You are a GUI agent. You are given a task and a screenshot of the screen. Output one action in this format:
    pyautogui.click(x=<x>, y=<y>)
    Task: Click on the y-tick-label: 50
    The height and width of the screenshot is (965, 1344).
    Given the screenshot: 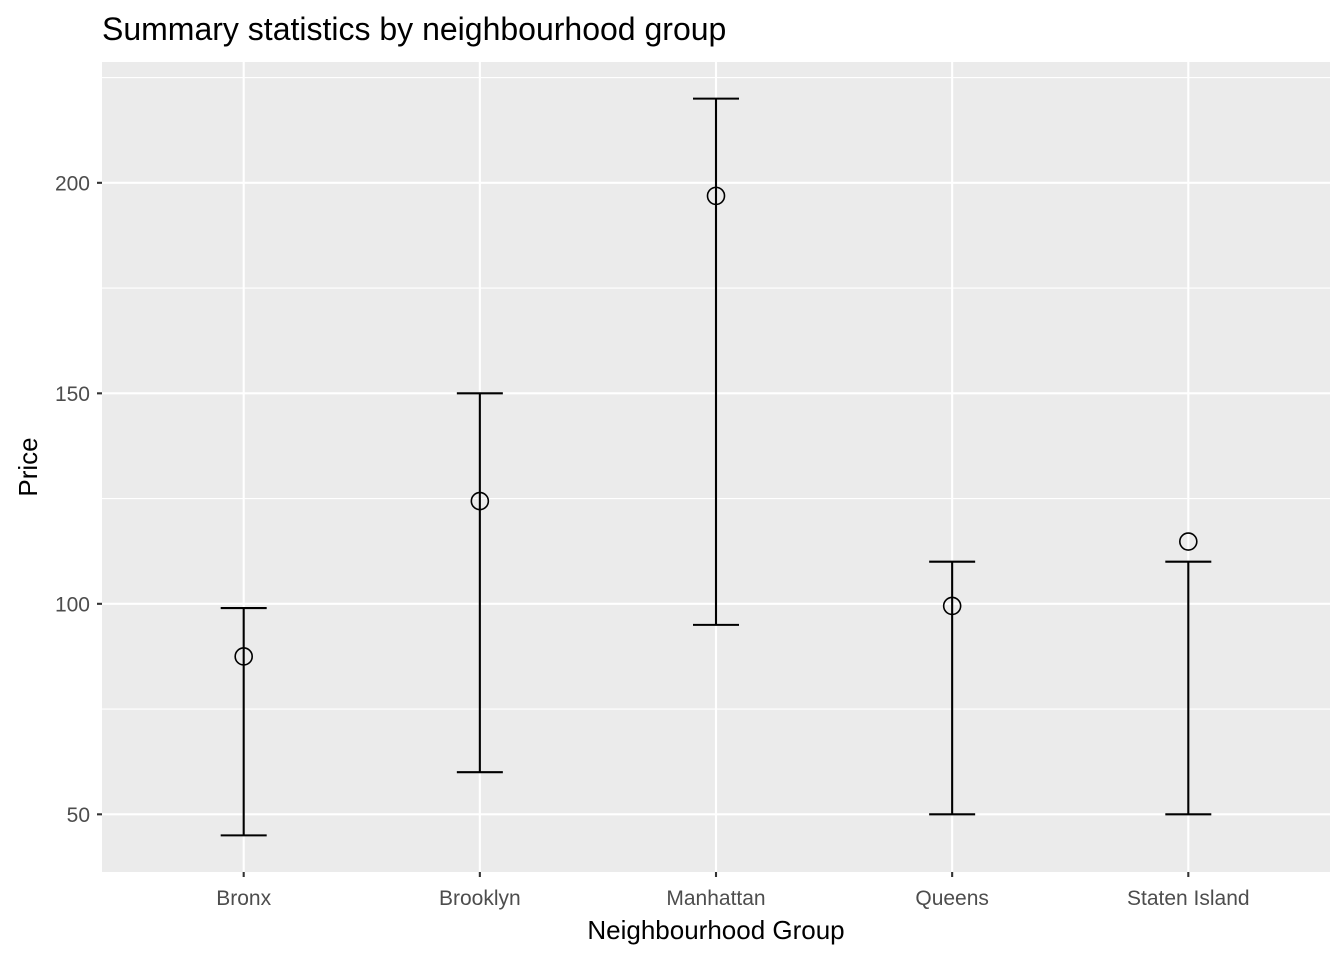 What is the action you would take?
    pyautogui.click(x=78, y=815)
    